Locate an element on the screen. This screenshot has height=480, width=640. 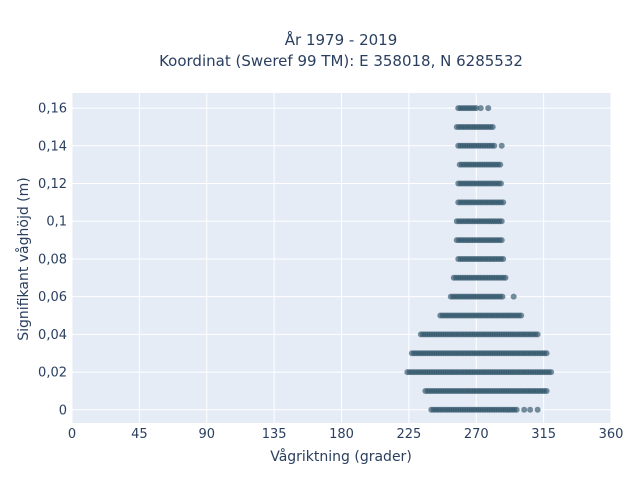
y-tick-label: 0,06 is located at coordinates (52, 297).